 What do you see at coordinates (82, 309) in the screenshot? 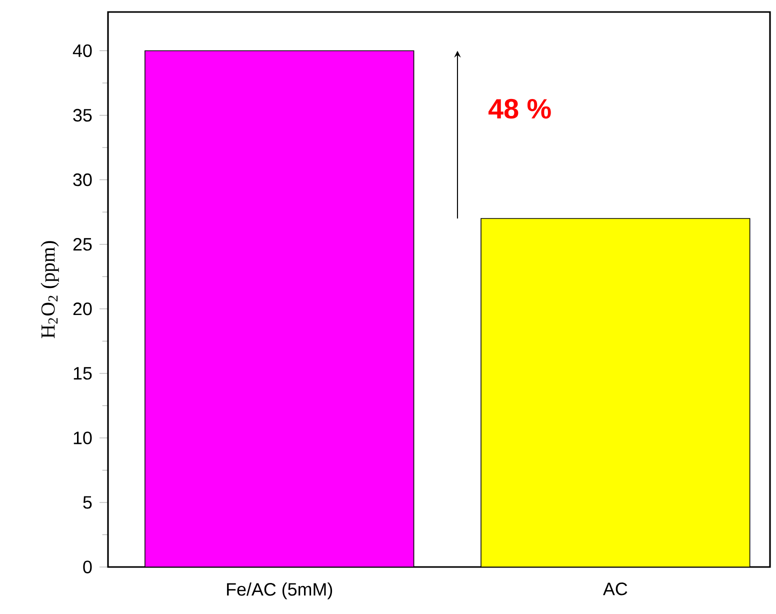
I see `y-tick-label: 20` at bounding box center [82, 309].